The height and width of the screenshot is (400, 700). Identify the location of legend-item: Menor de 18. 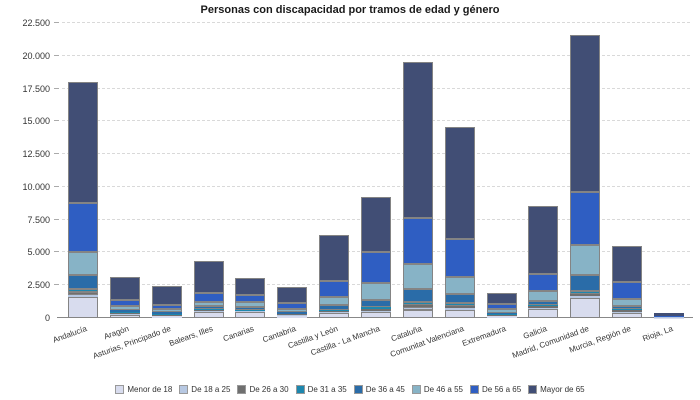
(143, 389).